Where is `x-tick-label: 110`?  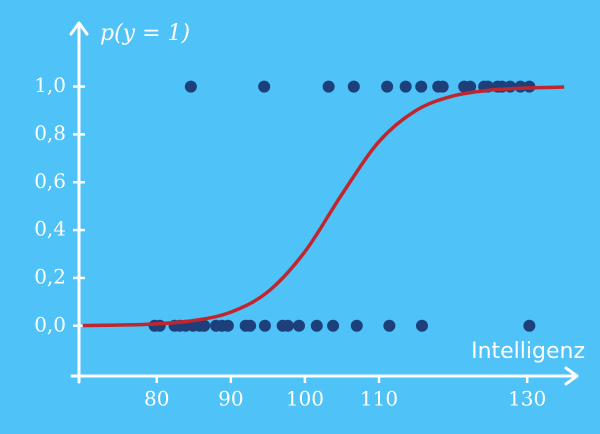
x-tick-label: 110 is located at coordinates (379, 399).